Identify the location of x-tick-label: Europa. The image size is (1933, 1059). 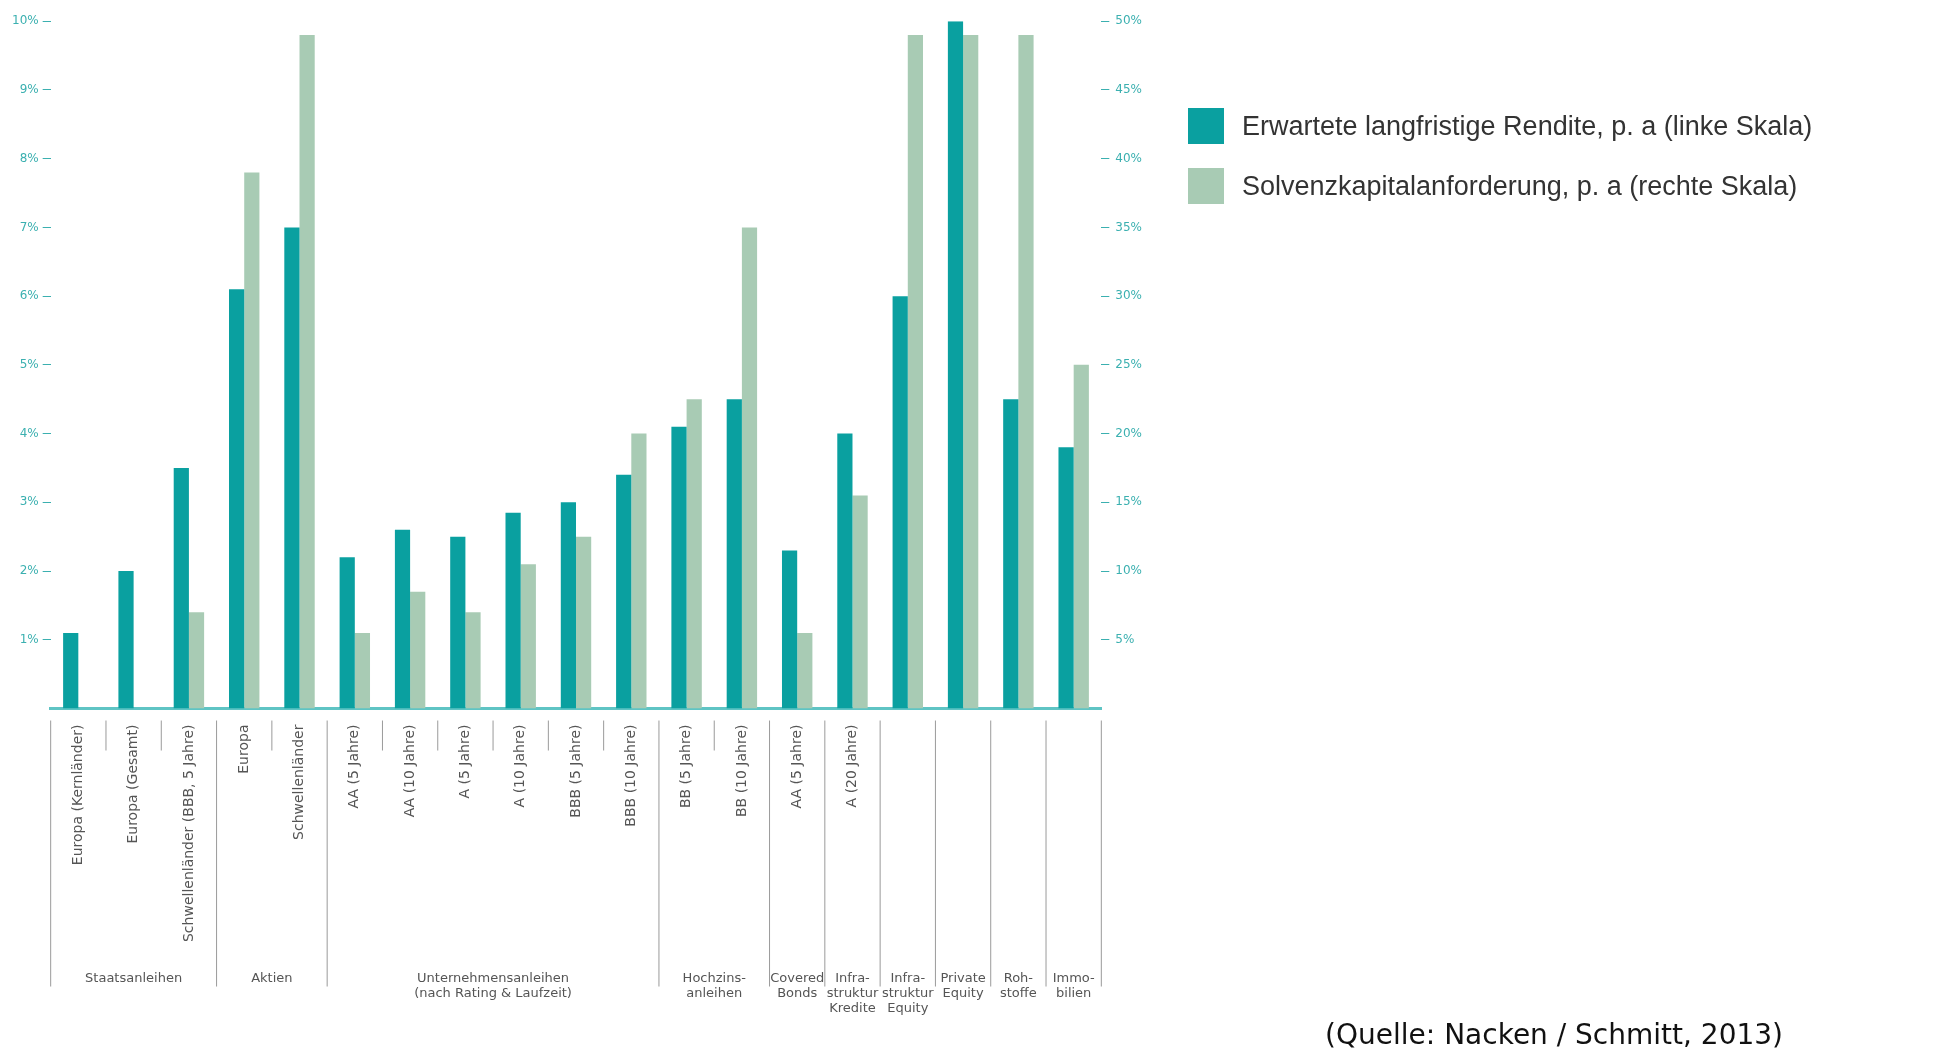
(242, 749).